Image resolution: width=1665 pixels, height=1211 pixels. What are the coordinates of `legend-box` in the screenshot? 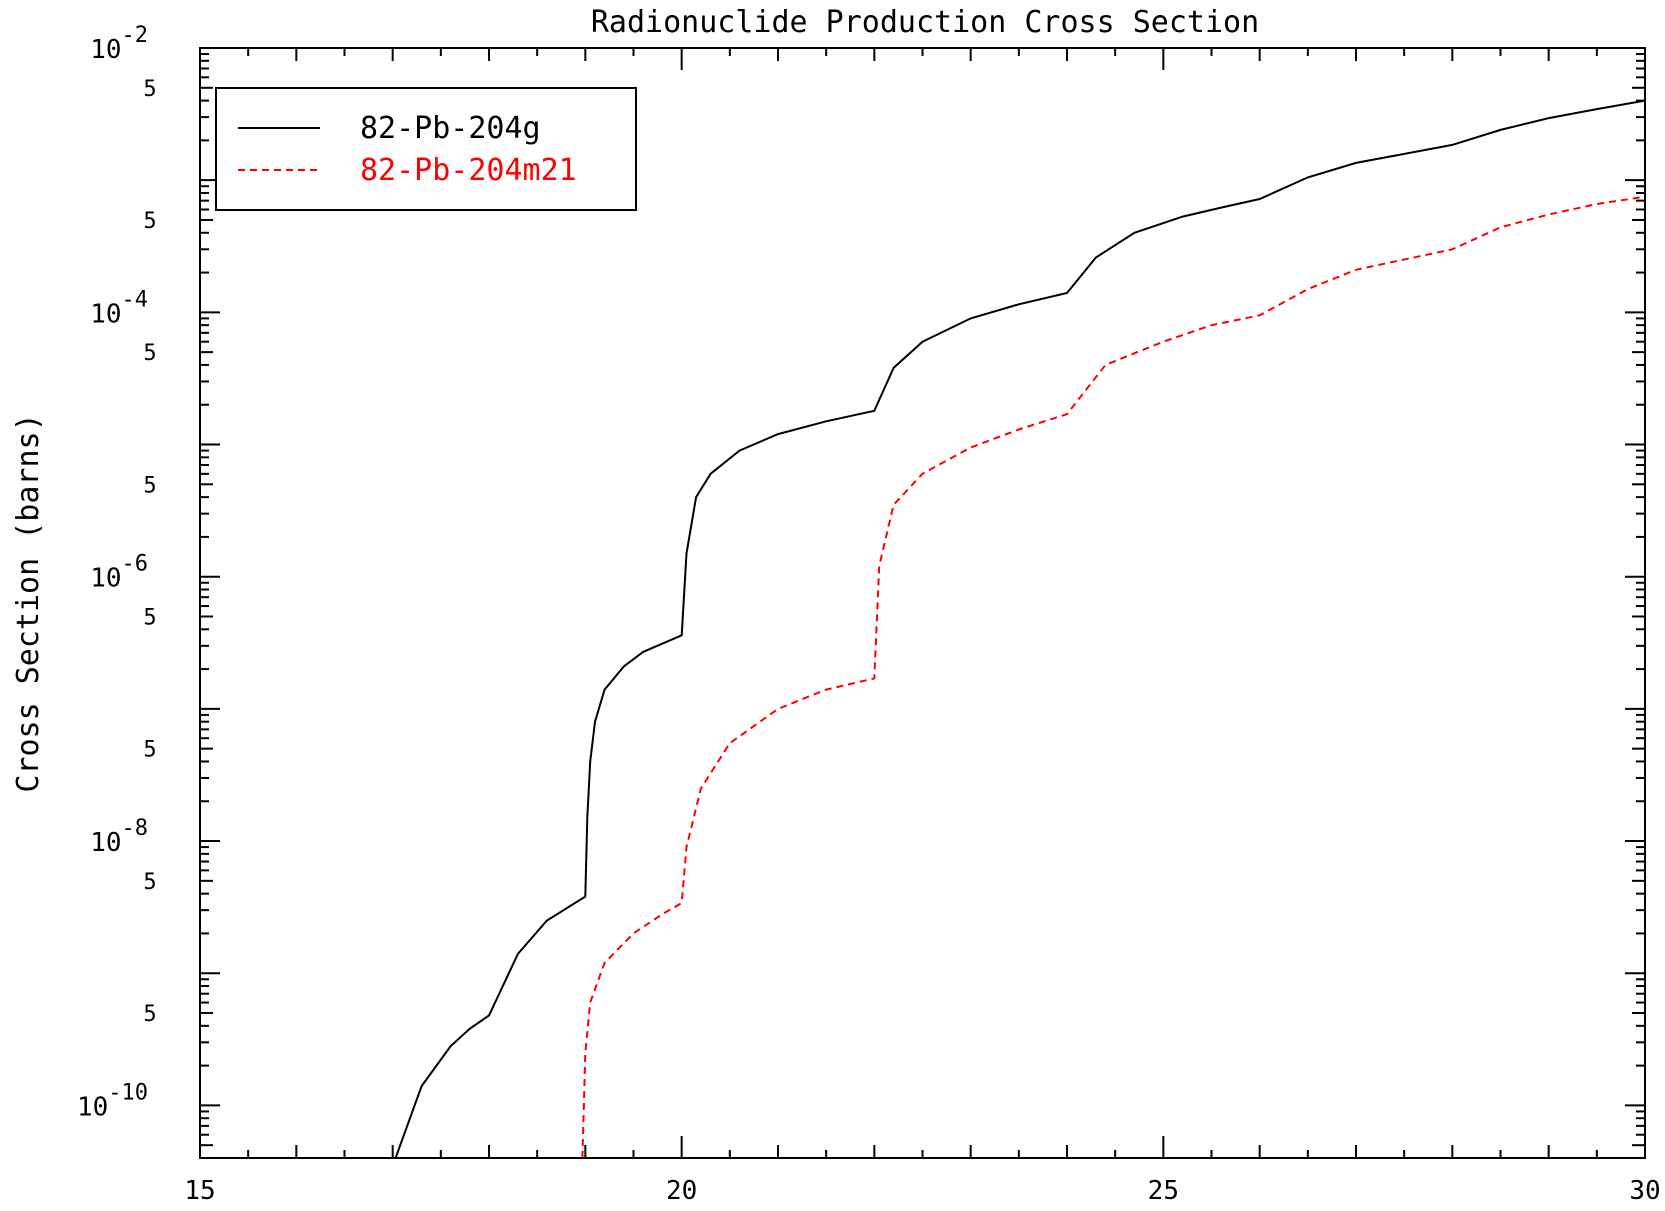 It's located at (426, 149).